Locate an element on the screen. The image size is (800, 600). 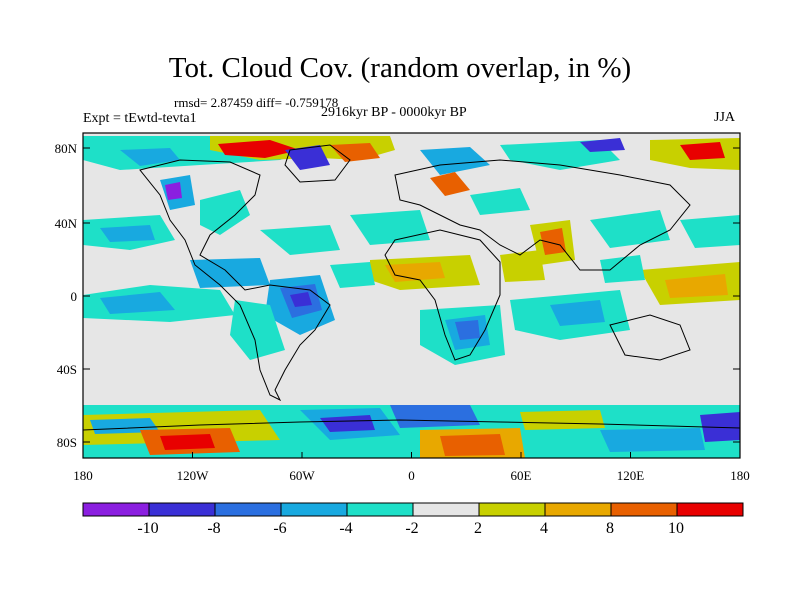
lat-tick-label: 80N is located at coordinates (66, 148).